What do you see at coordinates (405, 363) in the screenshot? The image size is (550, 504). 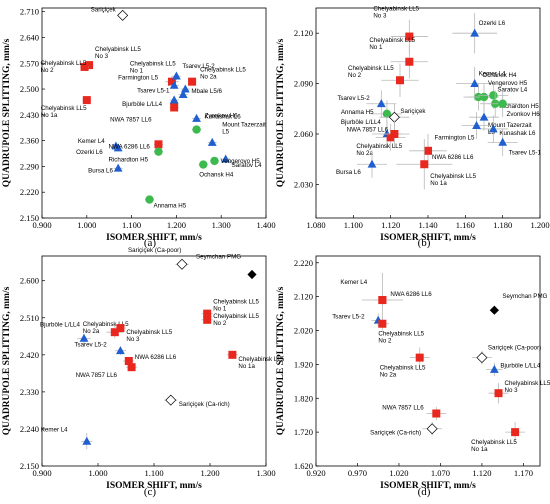 I see `data-point: Chelyabinsk LL5 No 2a` at bounding box center [405, 363].